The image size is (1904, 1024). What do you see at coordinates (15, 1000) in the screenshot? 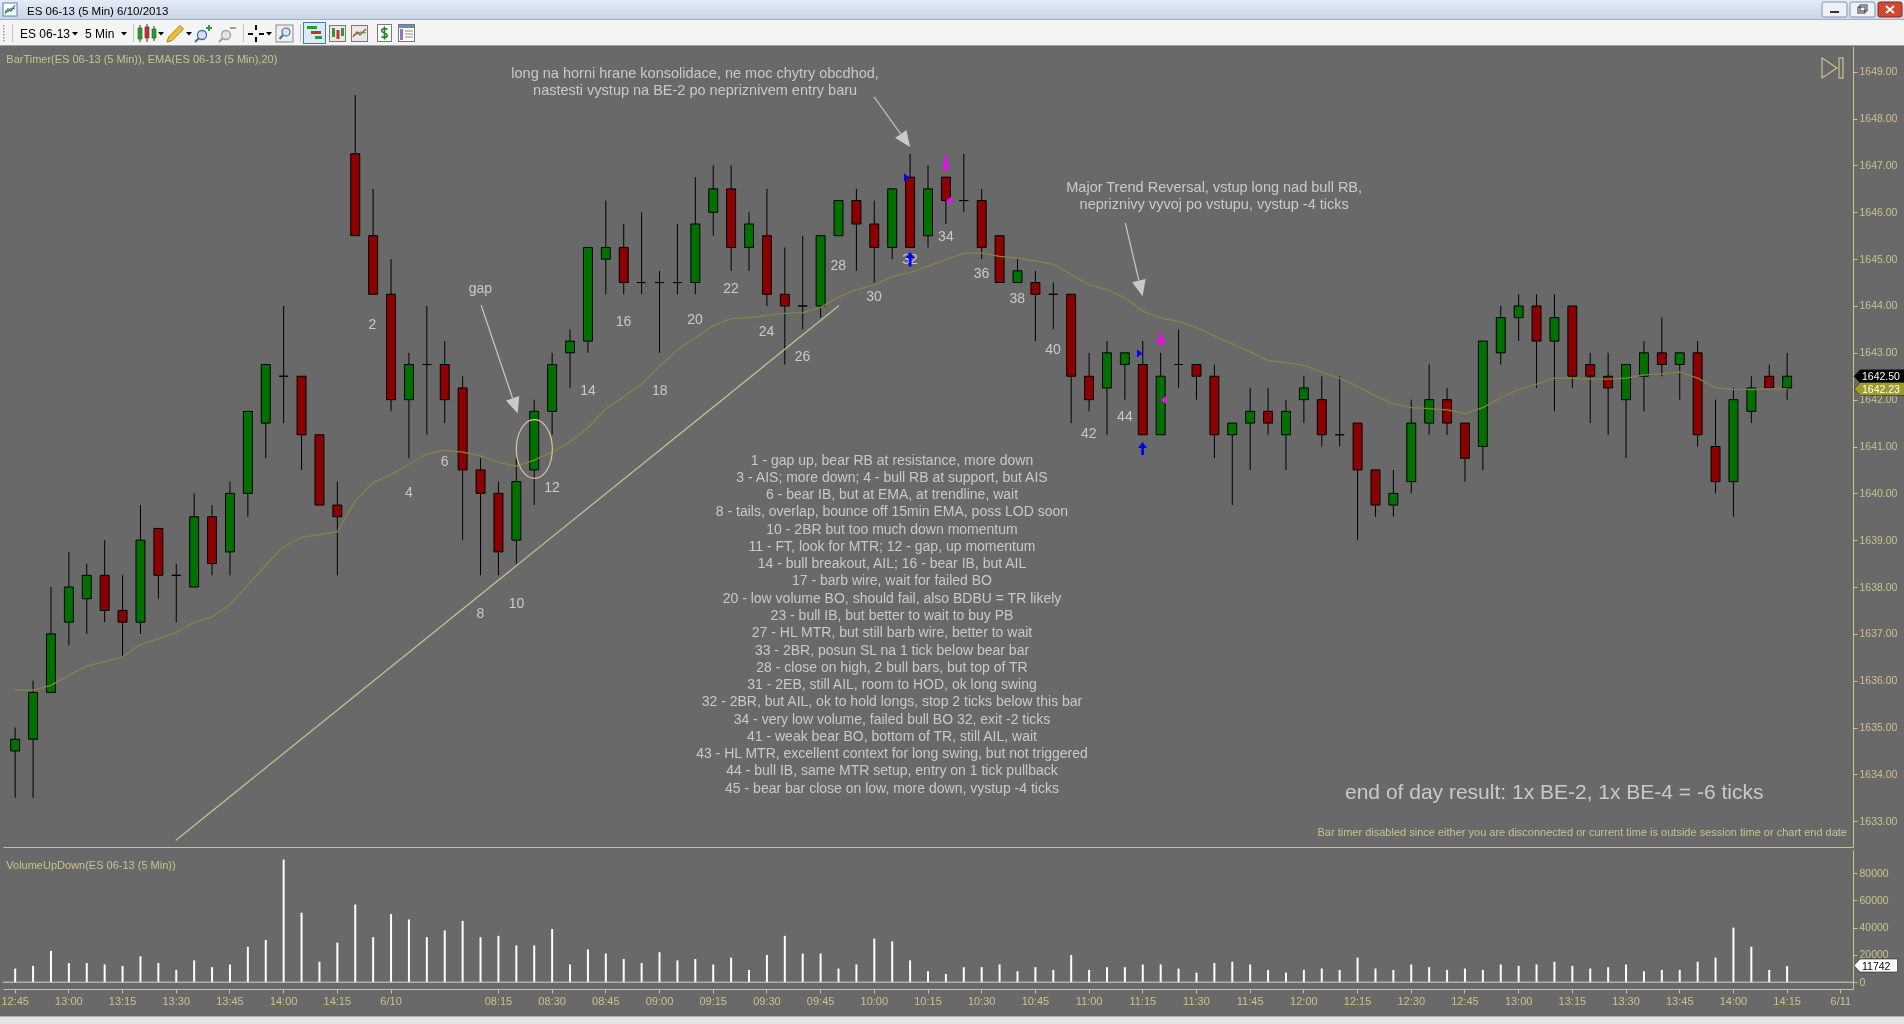
I see `x-tick-label: 12:45` at bounding box center [15, 1000].